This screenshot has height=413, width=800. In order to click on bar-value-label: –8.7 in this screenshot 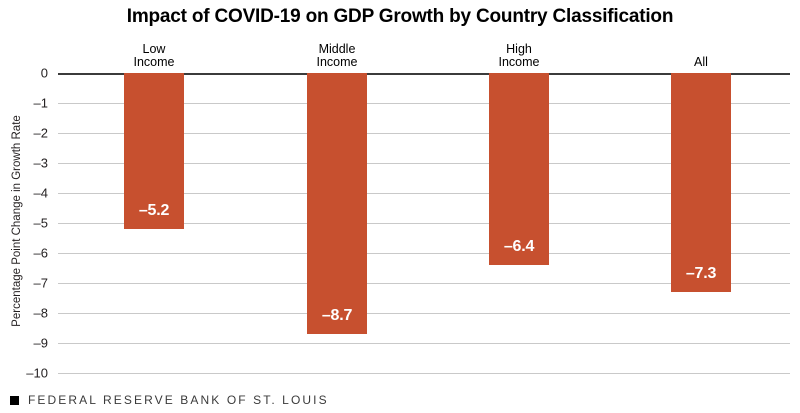, I will do `click(337, 315)`.